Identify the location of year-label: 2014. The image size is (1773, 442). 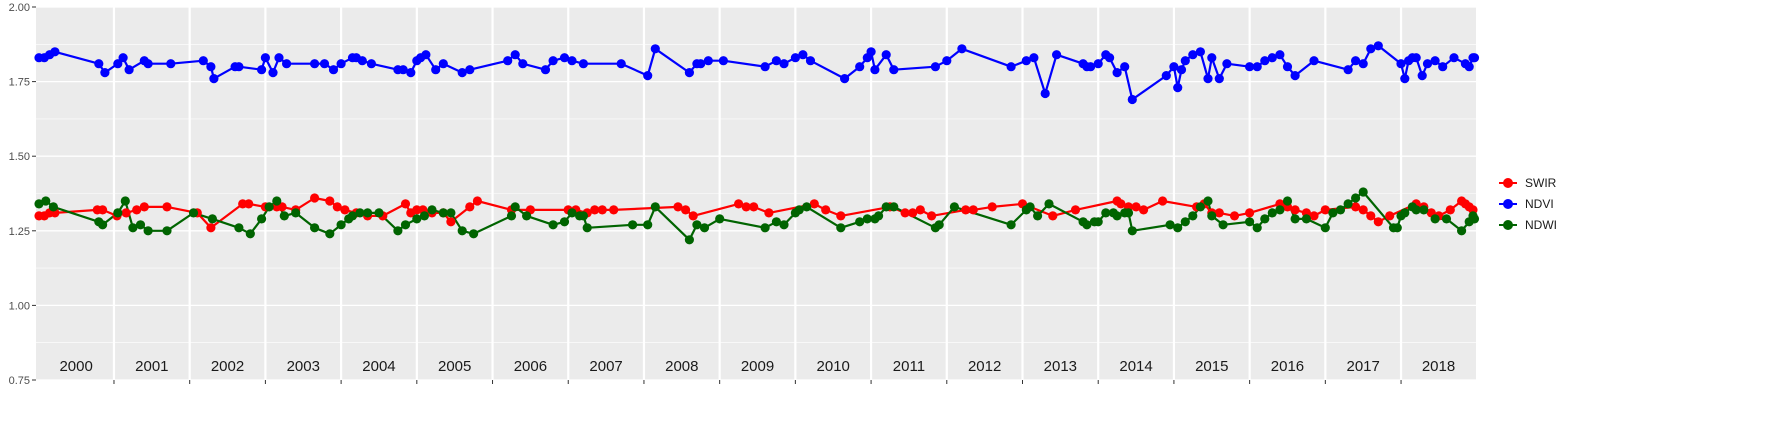
(1135, 366).